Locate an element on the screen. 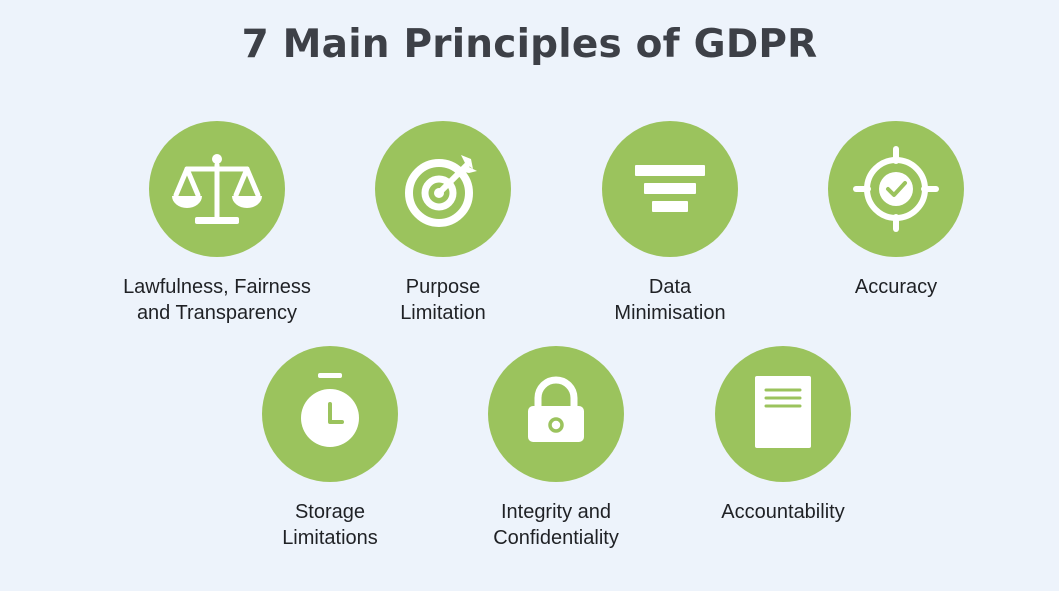  principle-accountability: Accountability is located at coordinates (783, 435).